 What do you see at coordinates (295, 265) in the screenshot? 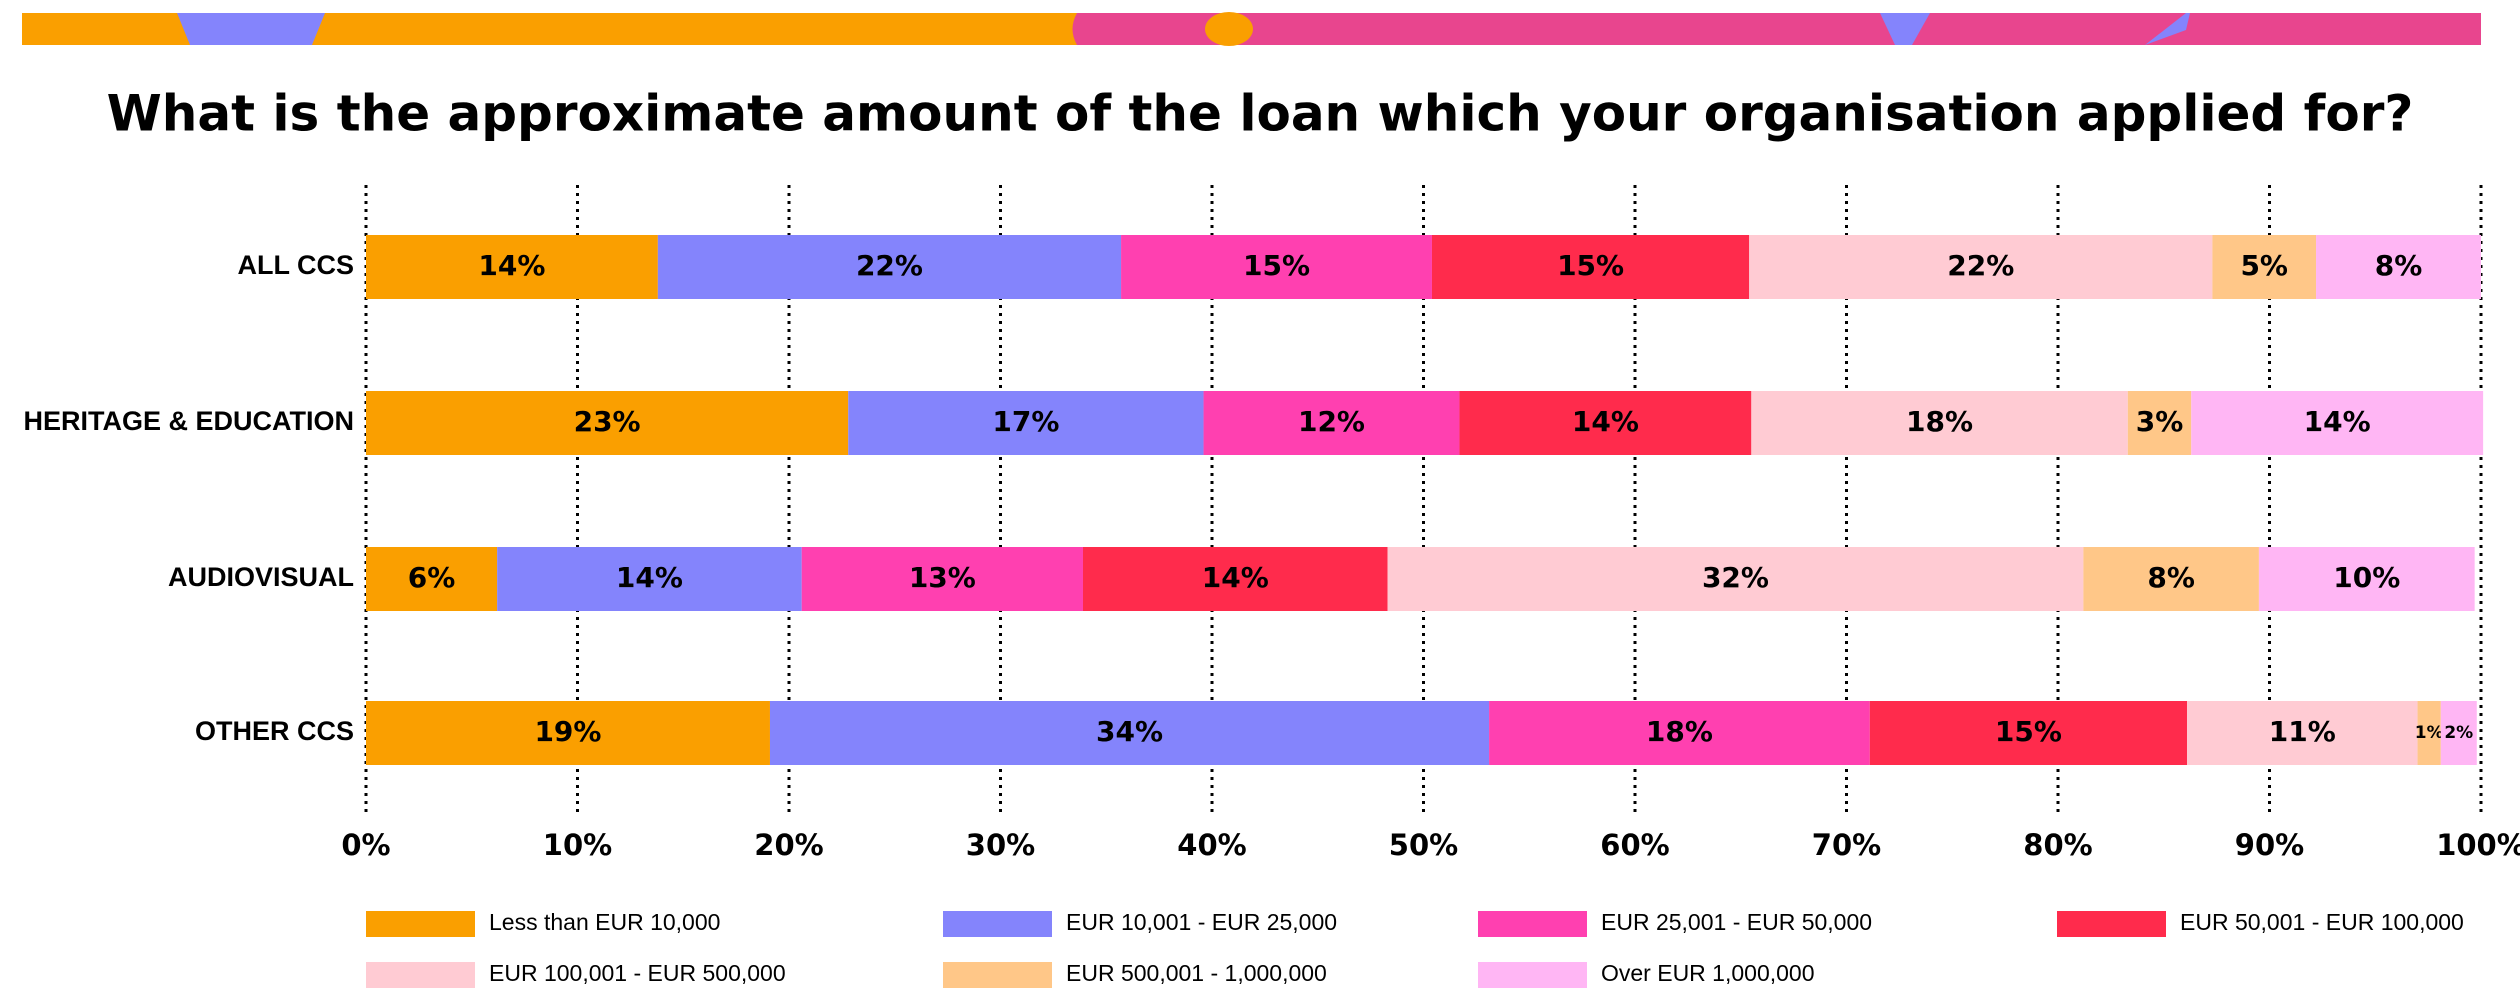
I see `category-label: ALL CCS` at bounding box center [295, 265].